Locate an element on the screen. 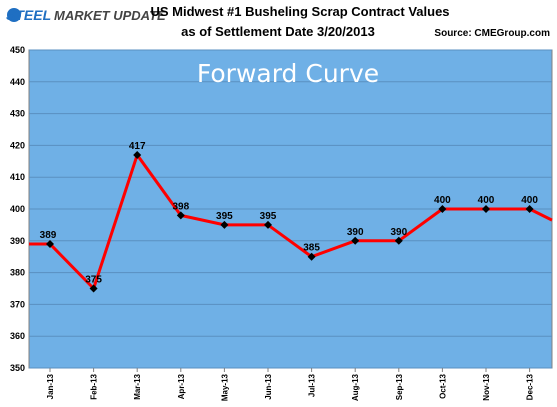  y-tick-label: 400 is located at coordinates (17, 209).